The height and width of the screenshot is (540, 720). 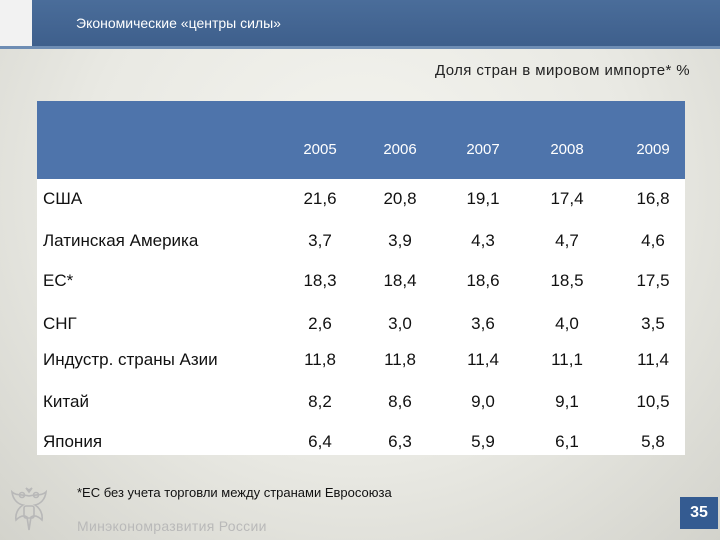 I want to click on table-cell: 4,3, so click(x=483, y=240).